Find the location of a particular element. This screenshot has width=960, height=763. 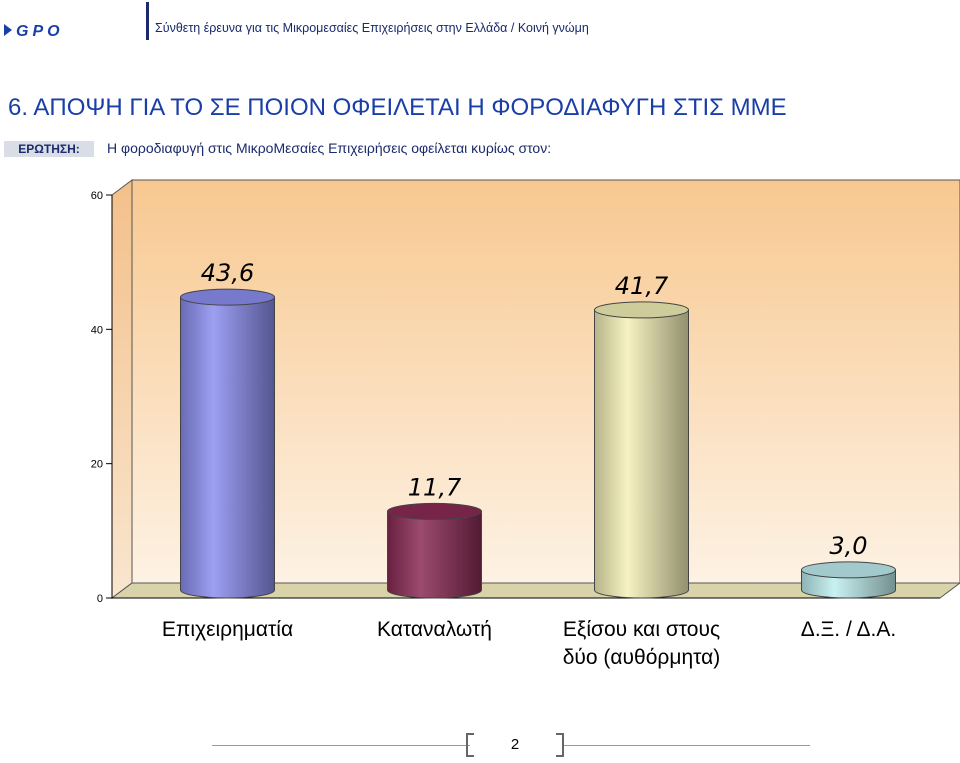

x-category-line: Εξίσου και στους is located at coordinates (641, 629).